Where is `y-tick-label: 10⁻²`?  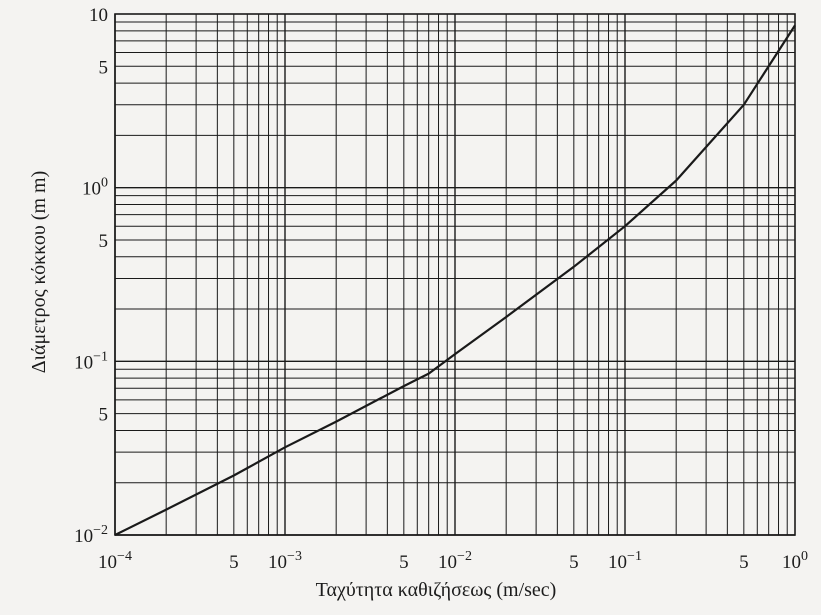
y-tick-label: 10⁻² is located at coordinates (91, 535).